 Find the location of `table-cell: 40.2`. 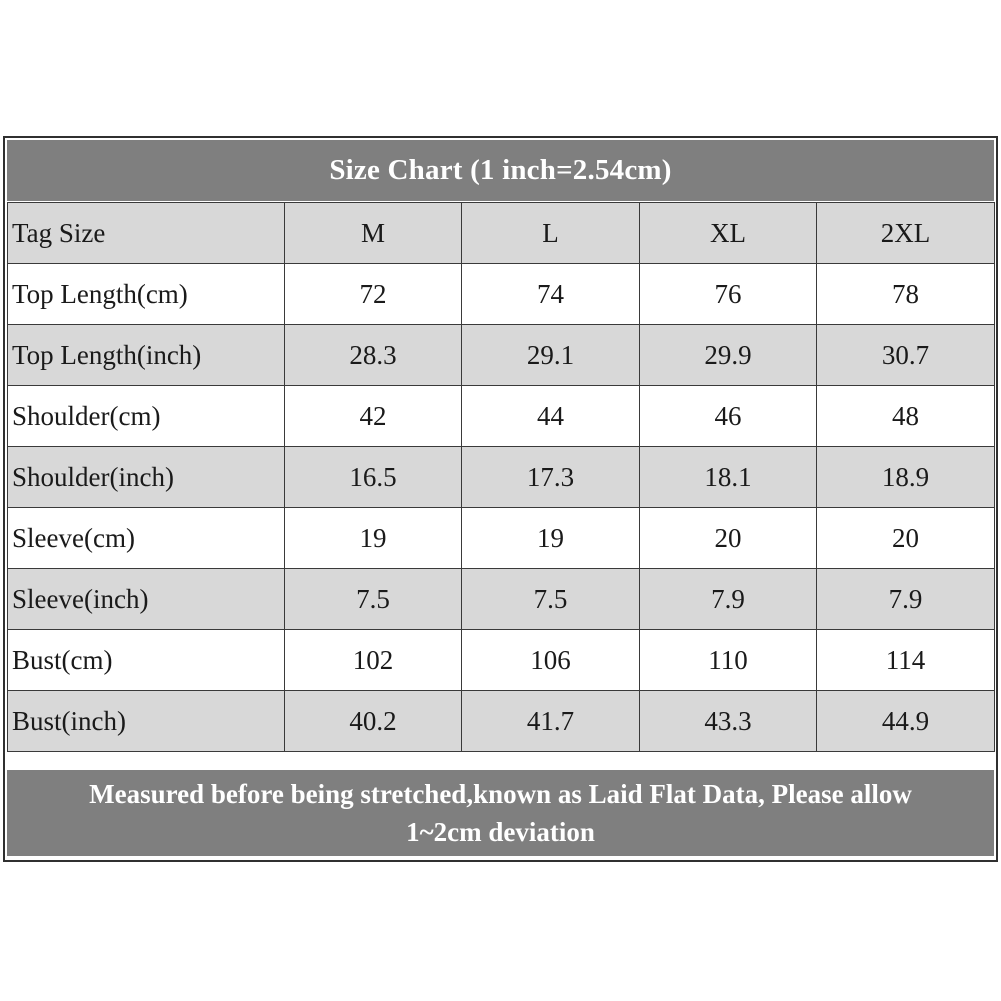

table-cell: 40.2 is located at coordinates (373, 721).